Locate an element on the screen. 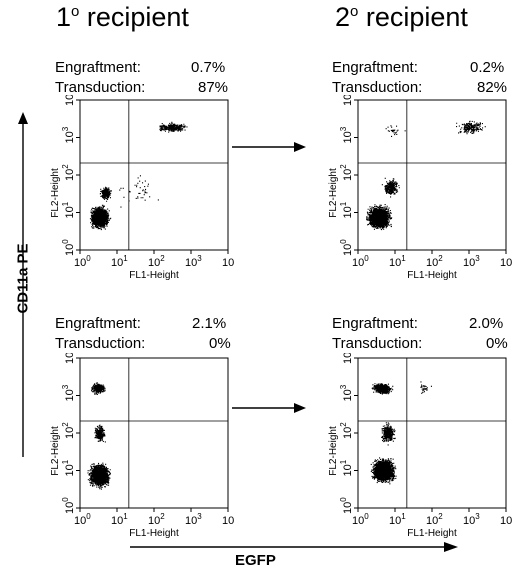 This screenshot has width=520, height=573. panel-4-stats: Engraftment: 2.0% Transduction: 0% is located at coordinates (426, 335).